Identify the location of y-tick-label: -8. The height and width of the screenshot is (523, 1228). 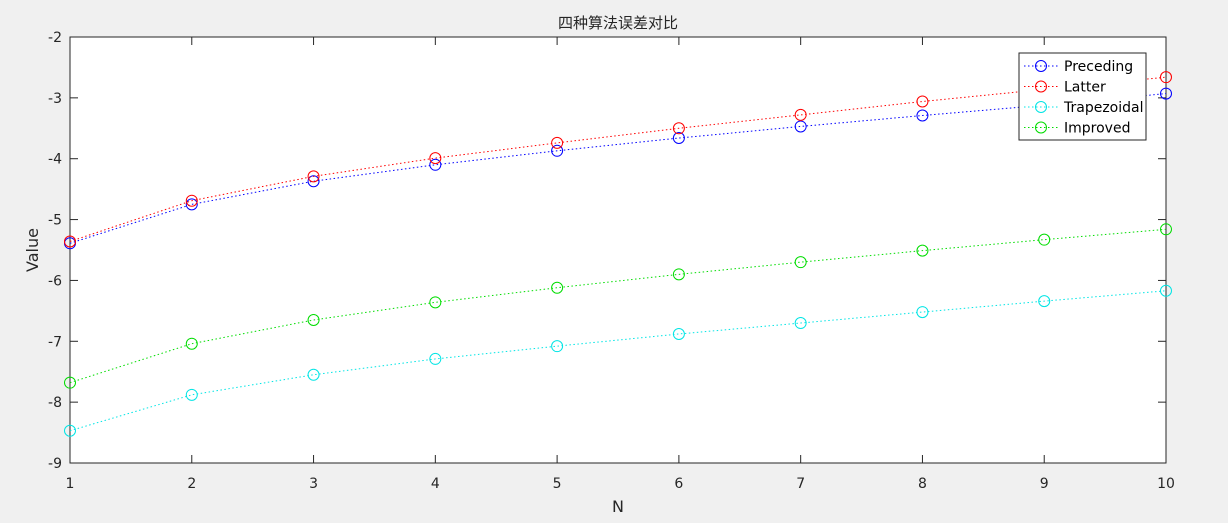
(55, 403).